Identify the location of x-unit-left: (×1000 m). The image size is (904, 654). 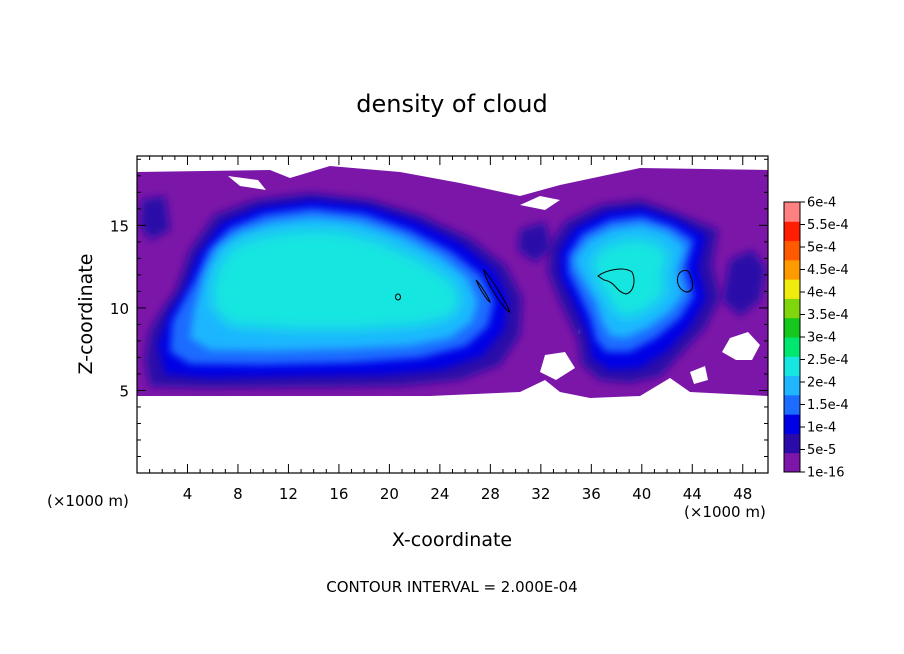
(88, 501).